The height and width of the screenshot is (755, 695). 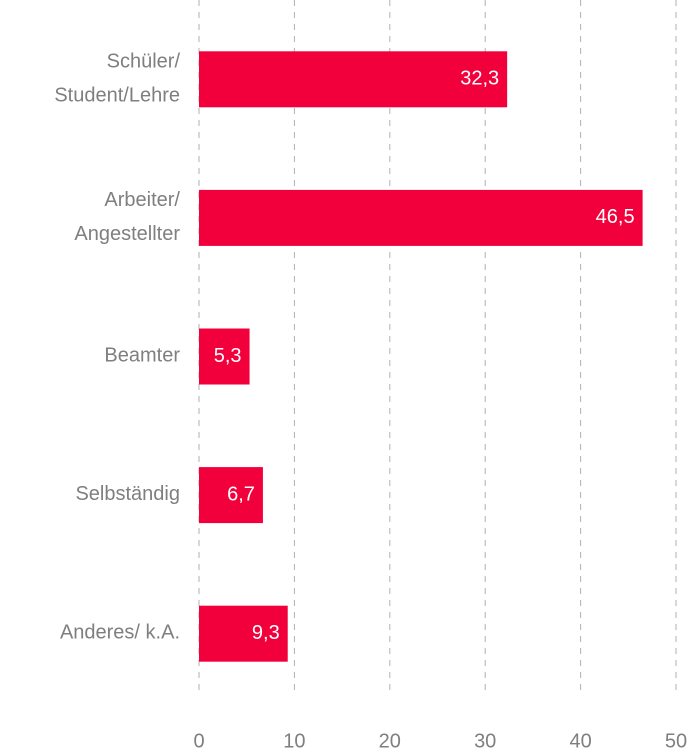 I want to click on value-label: 9,3, so click(x=266, y=633).